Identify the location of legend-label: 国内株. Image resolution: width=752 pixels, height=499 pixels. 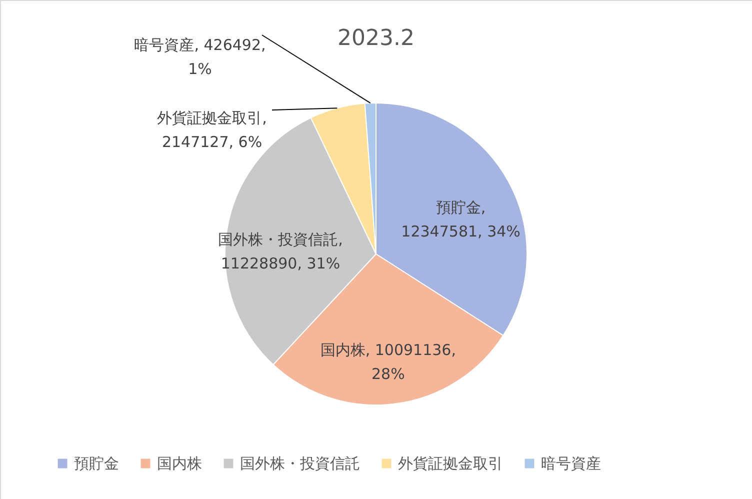
(179, 463).